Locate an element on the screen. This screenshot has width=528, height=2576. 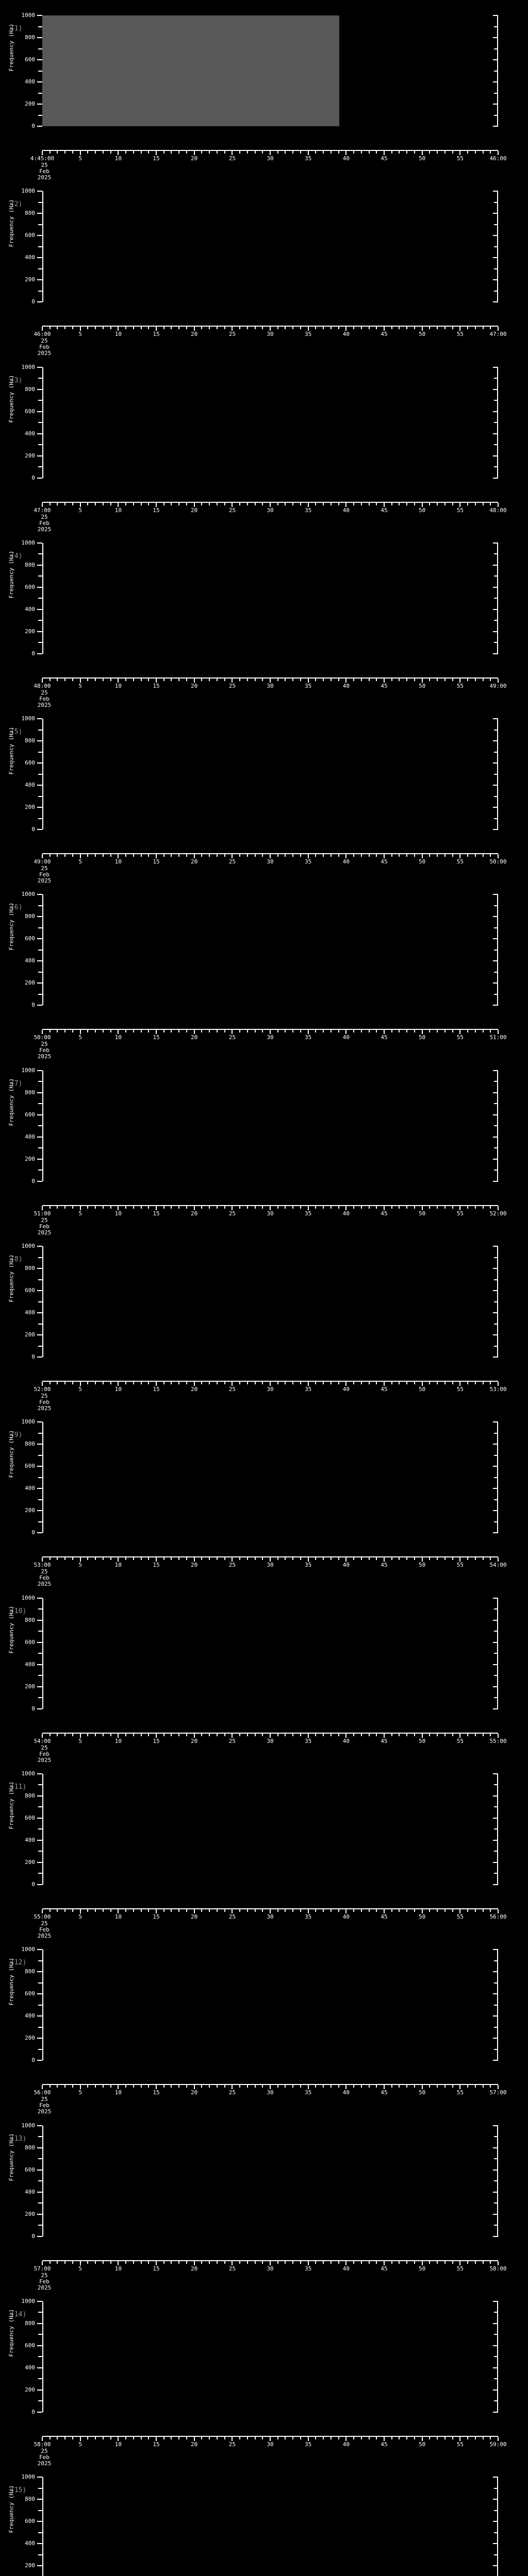
date-label: 25 Feb 2025 is located at coordinates (45, 2105).